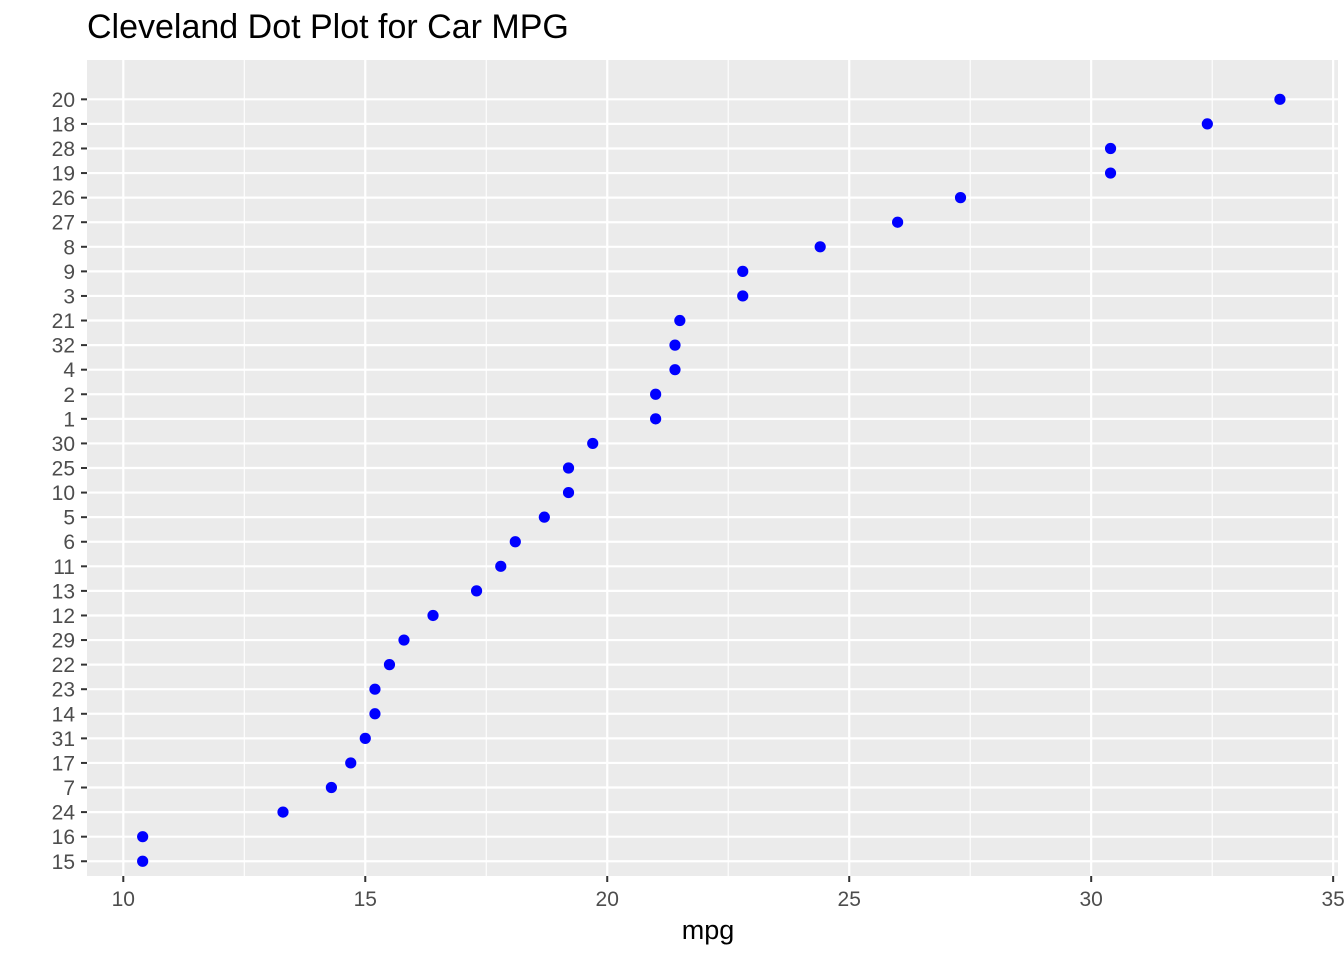 The image size is (1344, 960). Describe the element at coordinates (63, 837) in the screenshot. I see `y-tick-label: 16` at that location.